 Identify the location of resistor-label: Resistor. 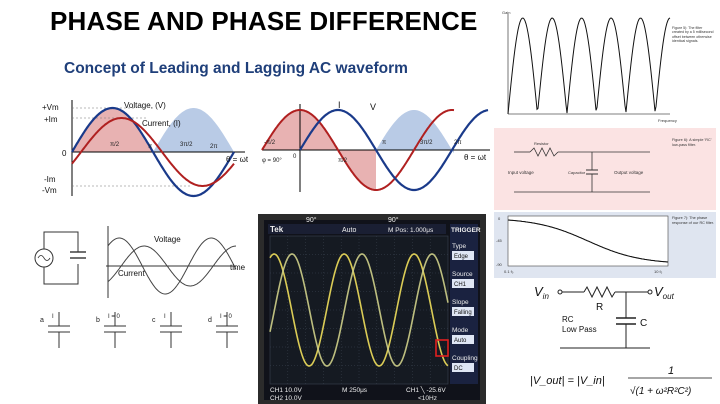
(541, 143).